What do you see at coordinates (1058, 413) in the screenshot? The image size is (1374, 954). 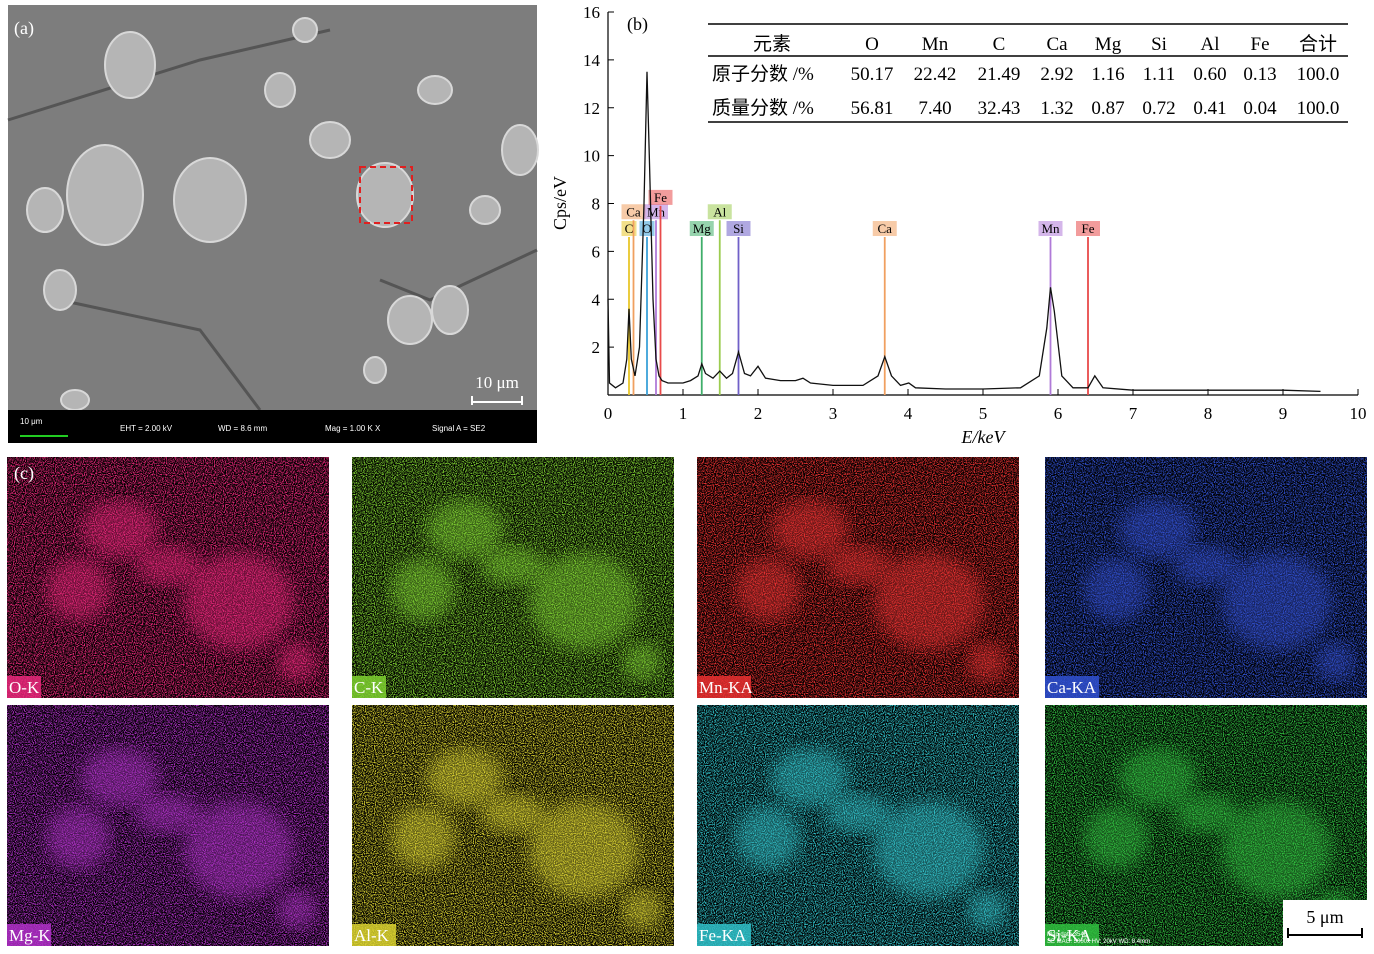 I see `x-tick-label: 6` at bounding box center [1058, 413].